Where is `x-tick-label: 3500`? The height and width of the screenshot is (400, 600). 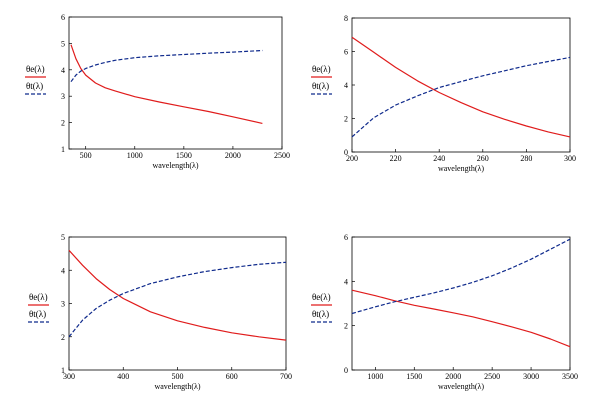
x-tick-label: 3500 is located at coordinates (570, 376).